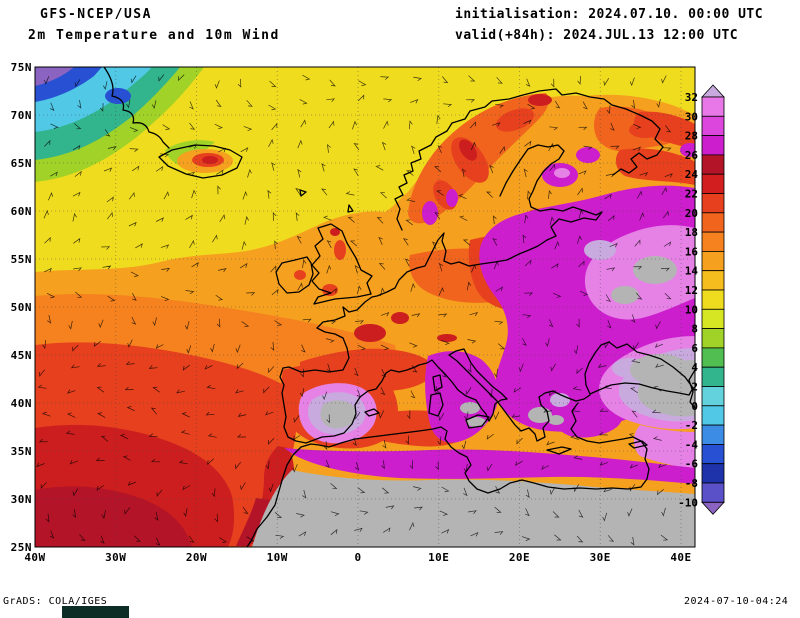 The image size is (800, 618). I want to click on colorbar-label: -10, so click(688, 502).